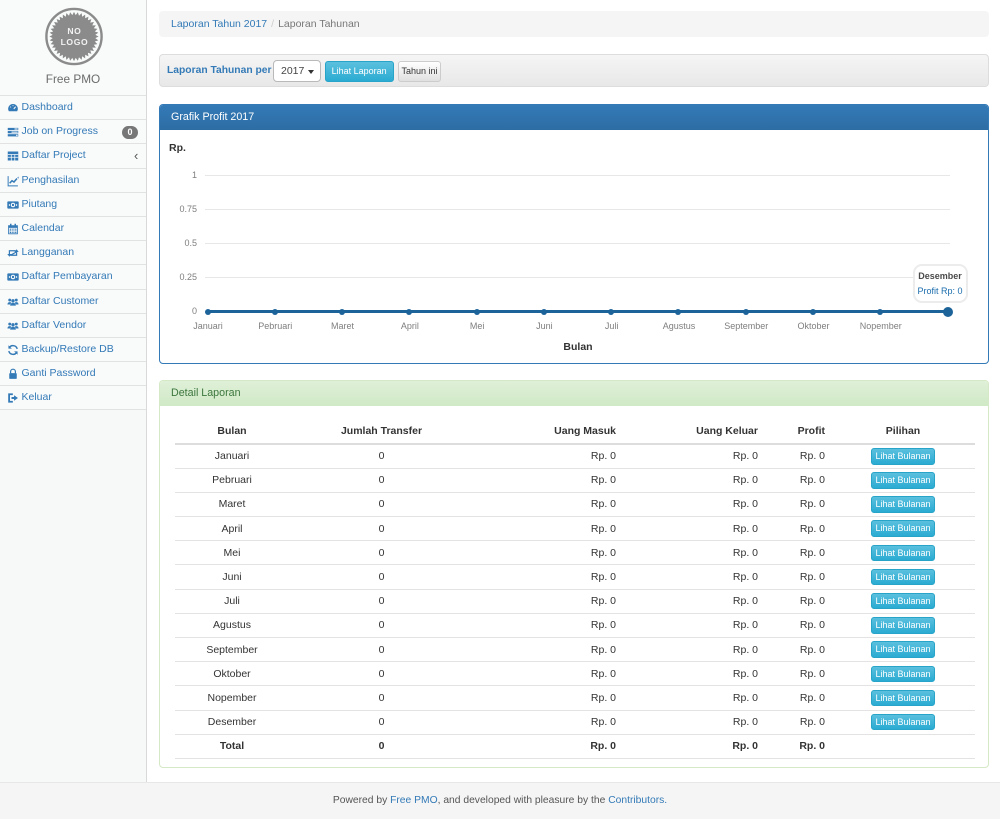 This screenshot has width=1000, height=819. What do you see at coordinates (75, 42) in the screenshot?
I see `svg-text: LOGO` at bounding box center [75, 42].